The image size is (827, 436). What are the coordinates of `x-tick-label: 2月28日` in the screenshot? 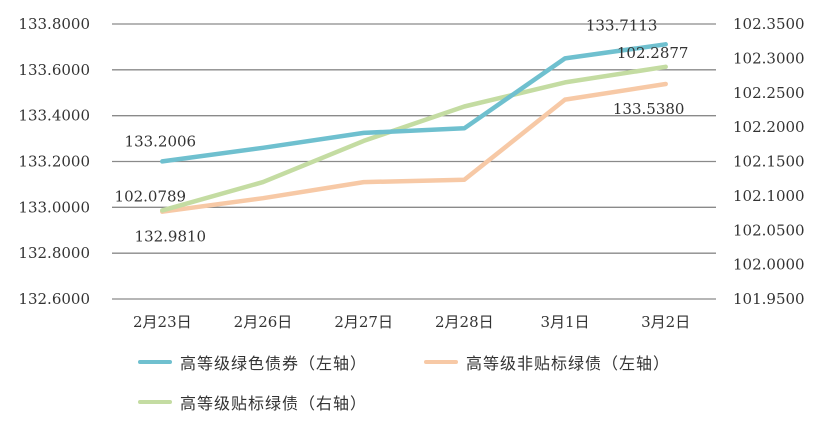 It's located at (464, 322).